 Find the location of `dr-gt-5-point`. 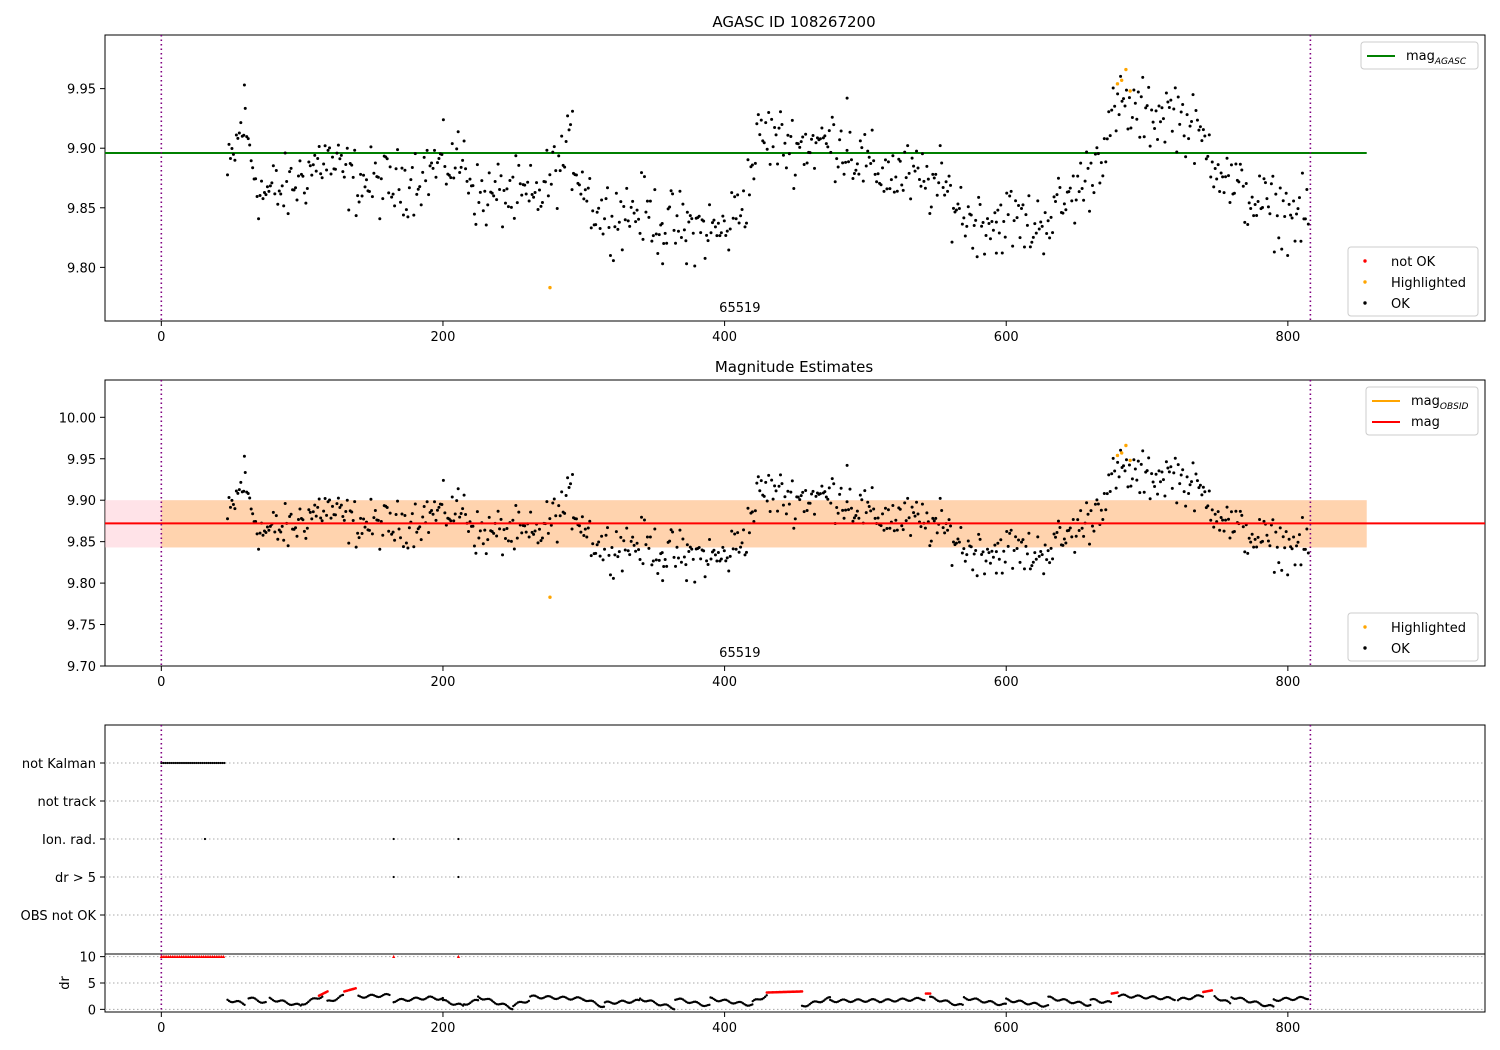

dr-gt-5-point is located at coordinates (393, 877).